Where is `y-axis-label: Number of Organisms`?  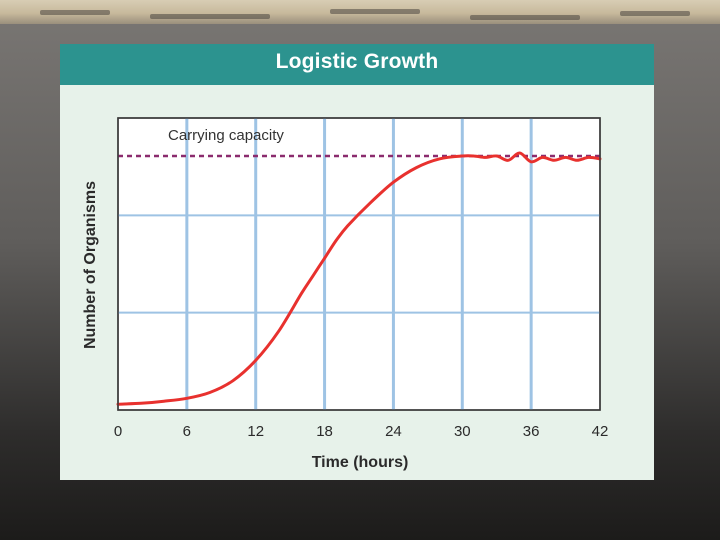
y-axis-label: Number of Organisms is located at coordinates (90, 265).